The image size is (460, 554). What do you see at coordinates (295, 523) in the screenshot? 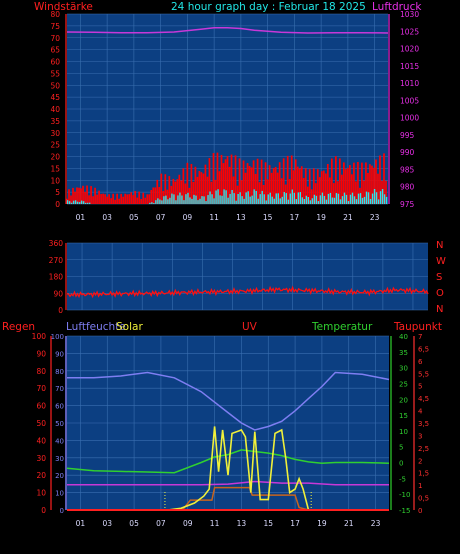
I see `p3-x-tick: 17` at bounding box center [295, 523].